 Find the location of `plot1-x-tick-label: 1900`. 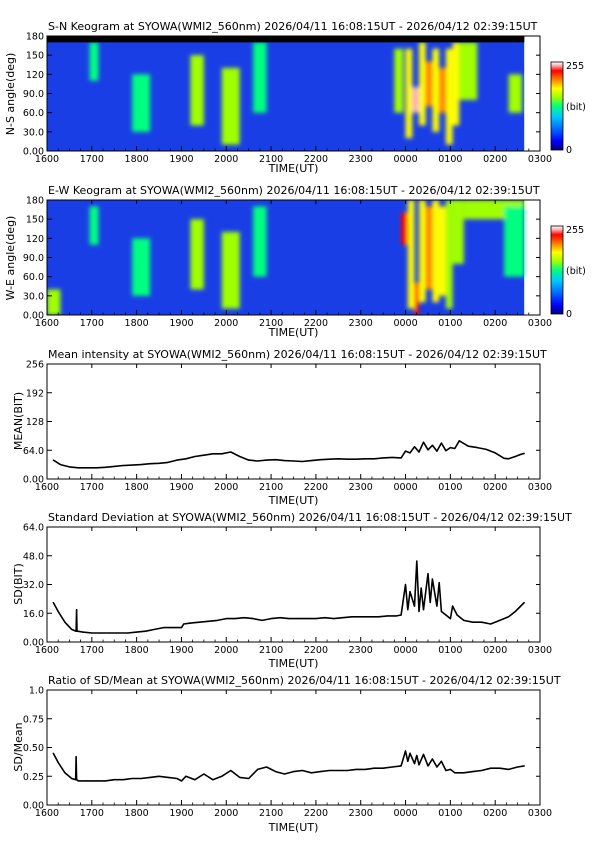

plot1-x-tick-label: 1900 is located at coordinates (181, 650).